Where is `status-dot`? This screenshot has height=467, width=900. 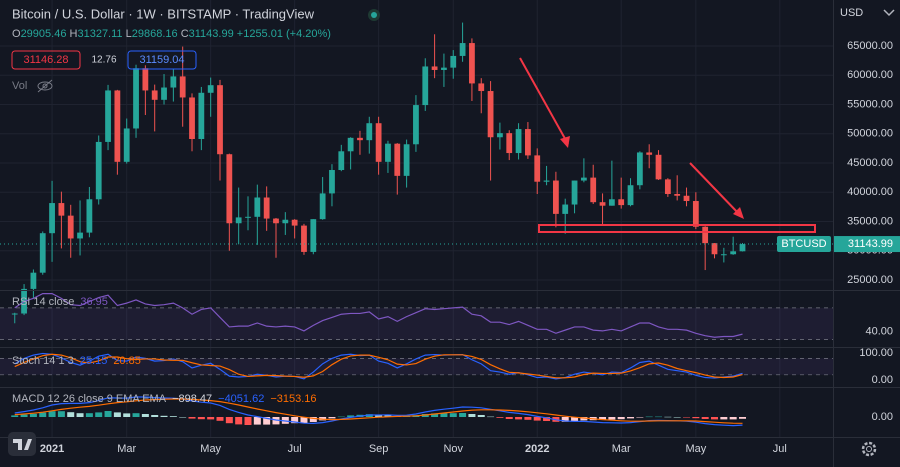 status-dot is located at coordinates (374, 15).